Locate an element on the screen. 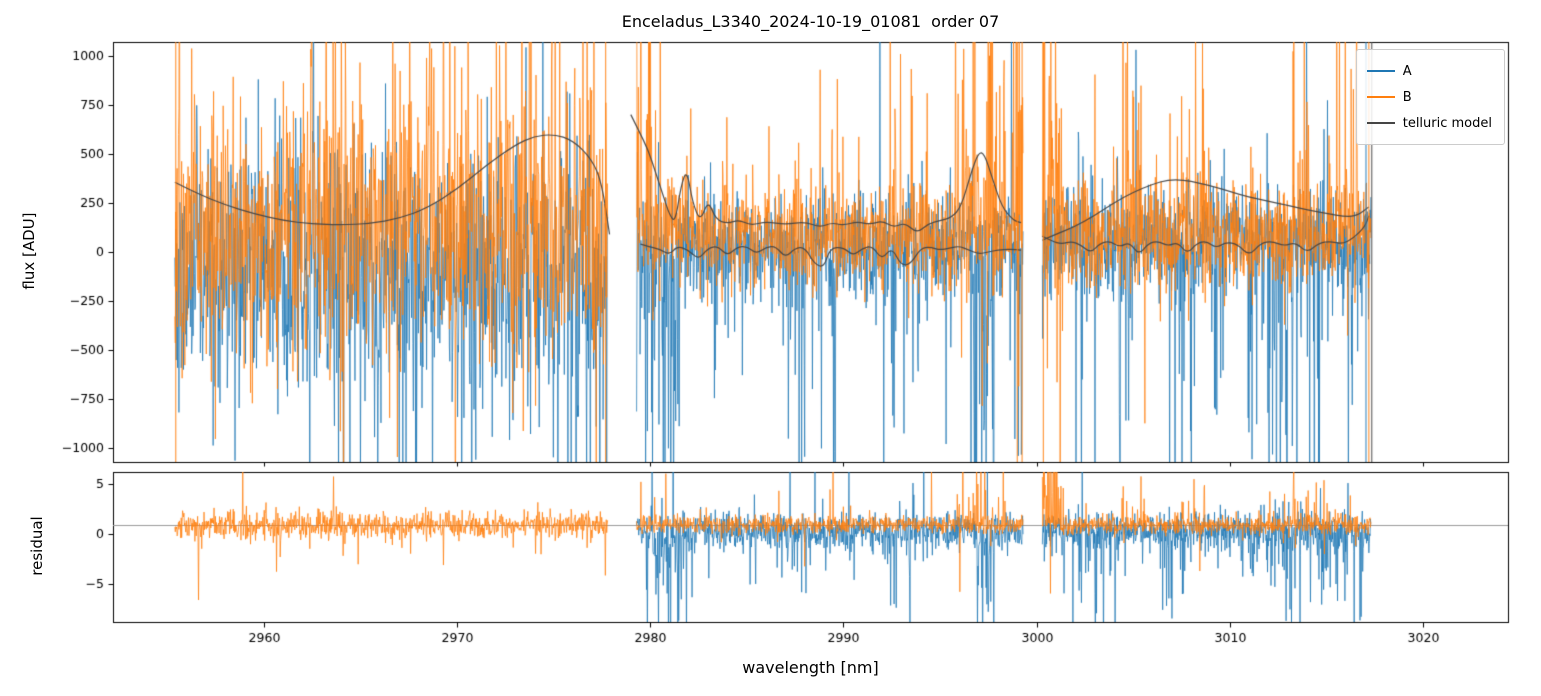  legend-item-b: B is located at coordinates (1429, 97).